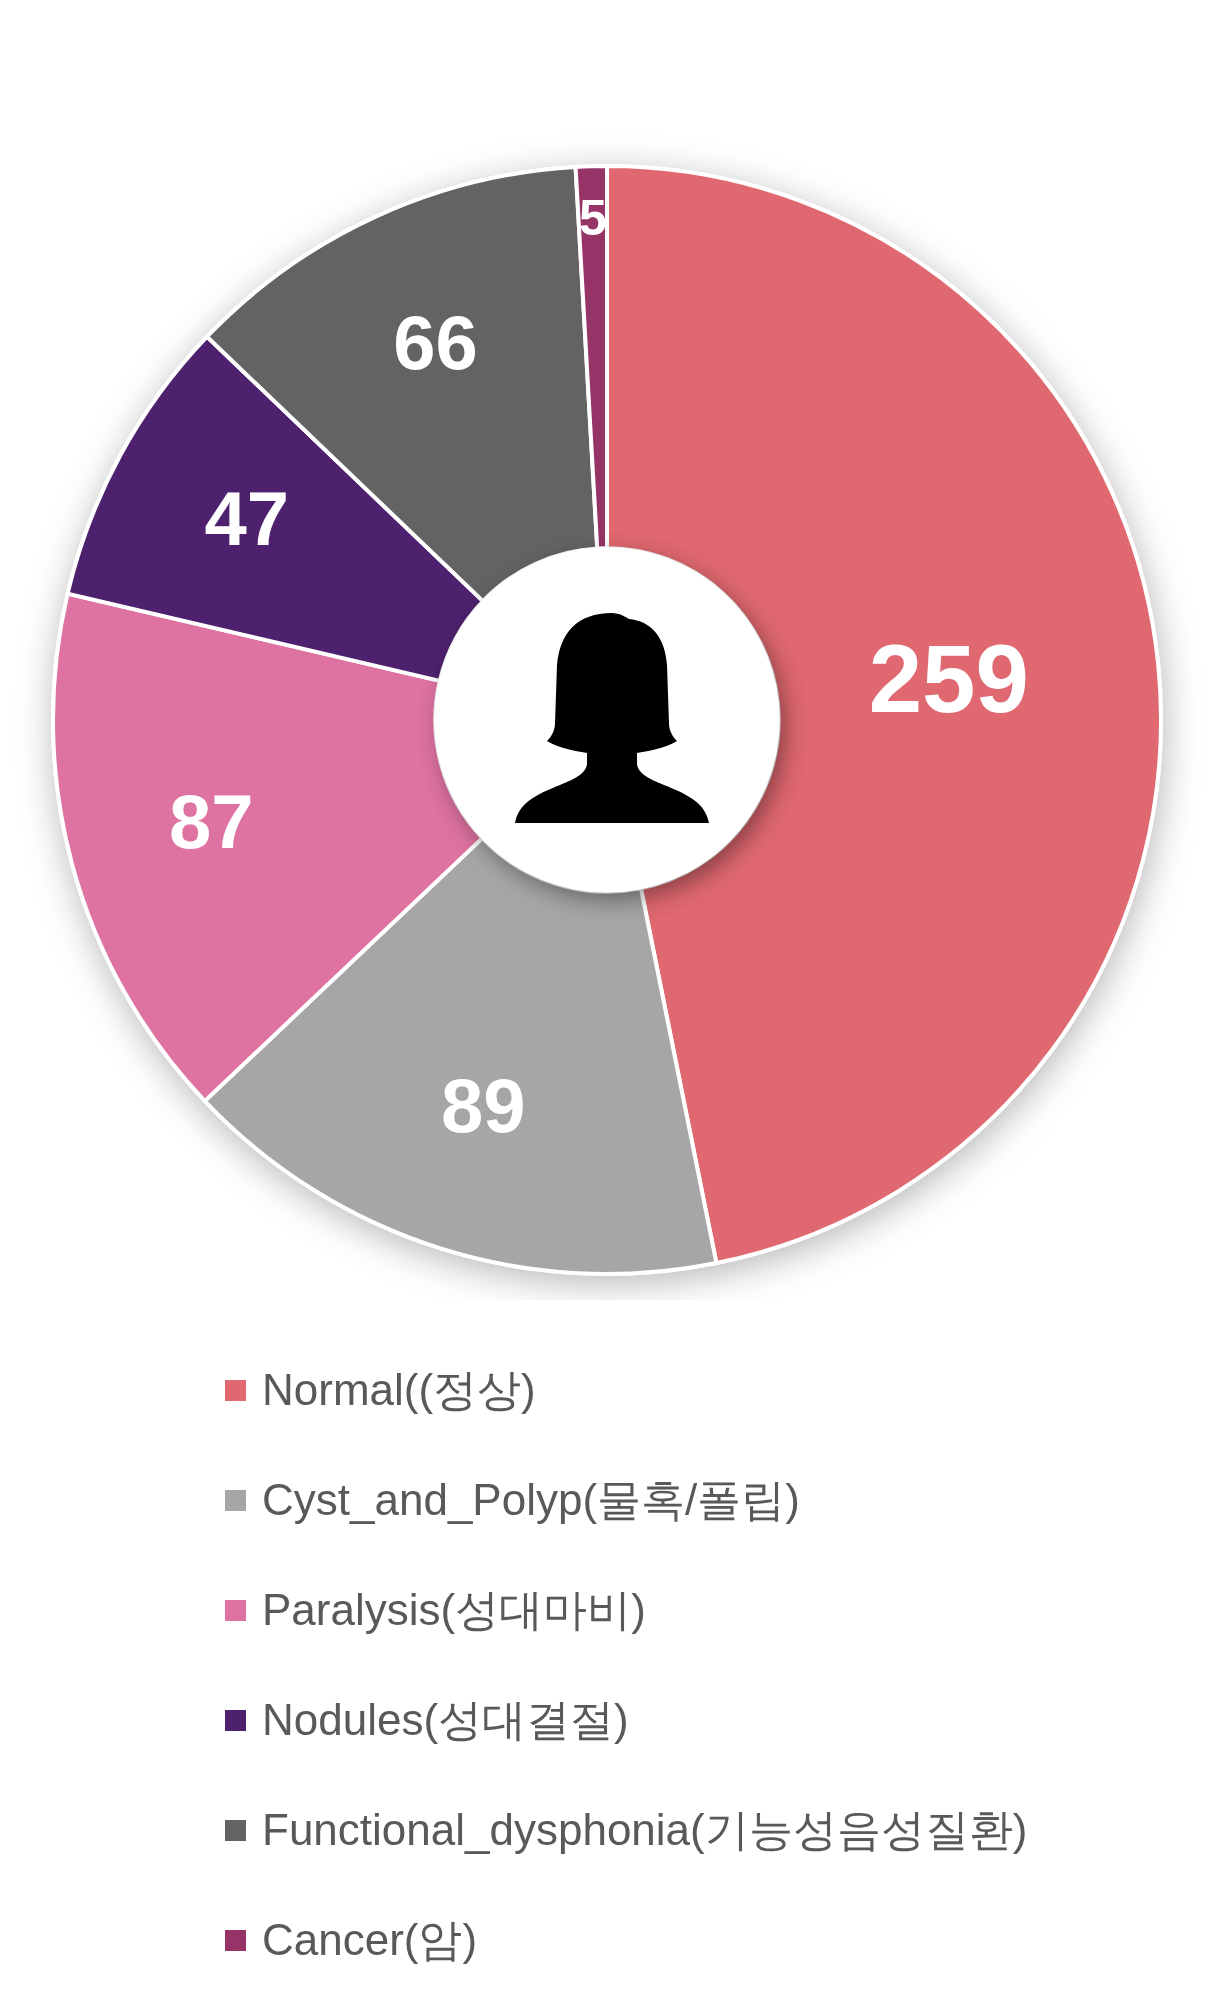 Image resolution: width=1214 pixels, height=1991 pixels. I want to click on legend-label: Paralysis(성대마비), so click(454, 1609).